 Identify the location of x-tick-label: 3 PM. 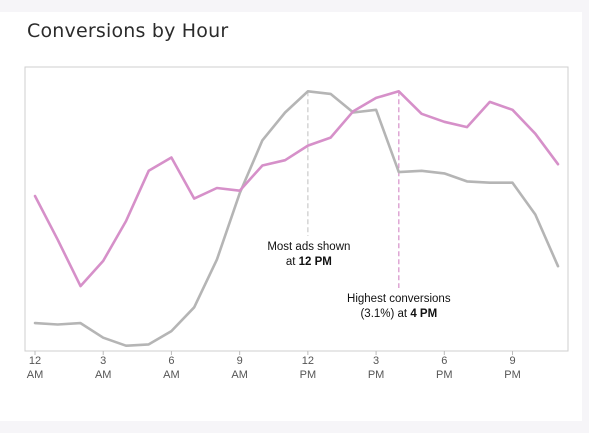
(376, 368).